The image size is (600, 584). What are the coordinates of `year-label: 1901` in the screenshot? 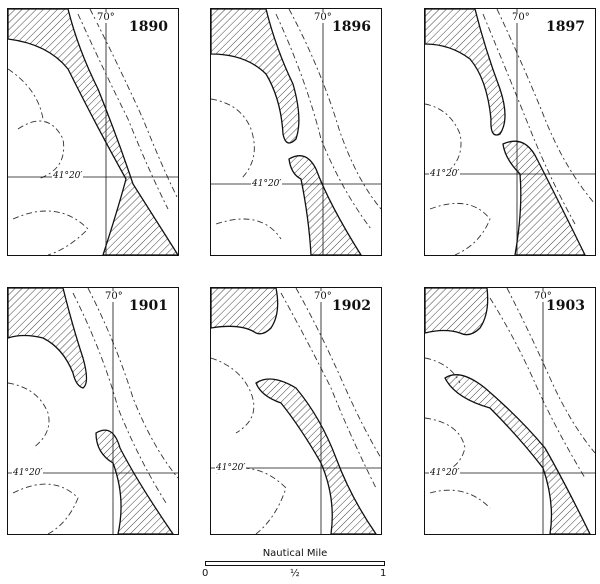 It's located at (148, 306).